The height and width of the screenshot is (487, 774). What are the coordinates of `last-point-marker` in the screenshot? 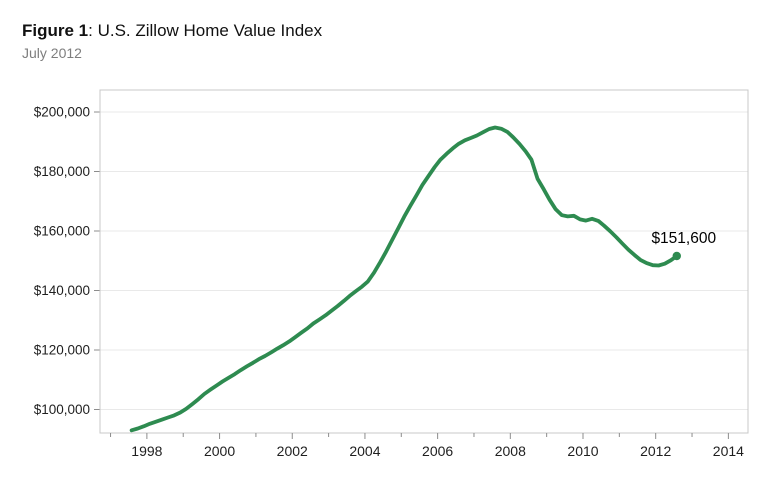 It's located at (676, 256).